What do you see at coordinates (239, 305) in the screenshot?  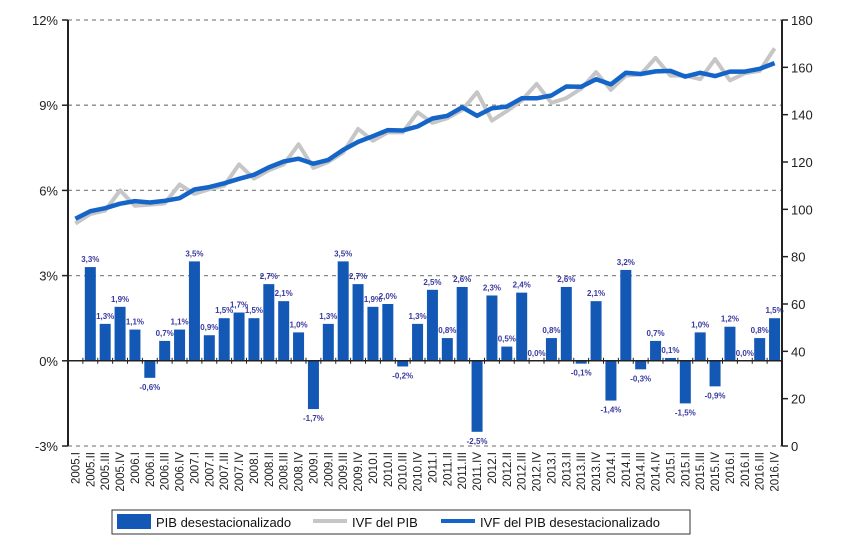 I see `bar-data-label: 1,7%` at bounding box center [239, 305].